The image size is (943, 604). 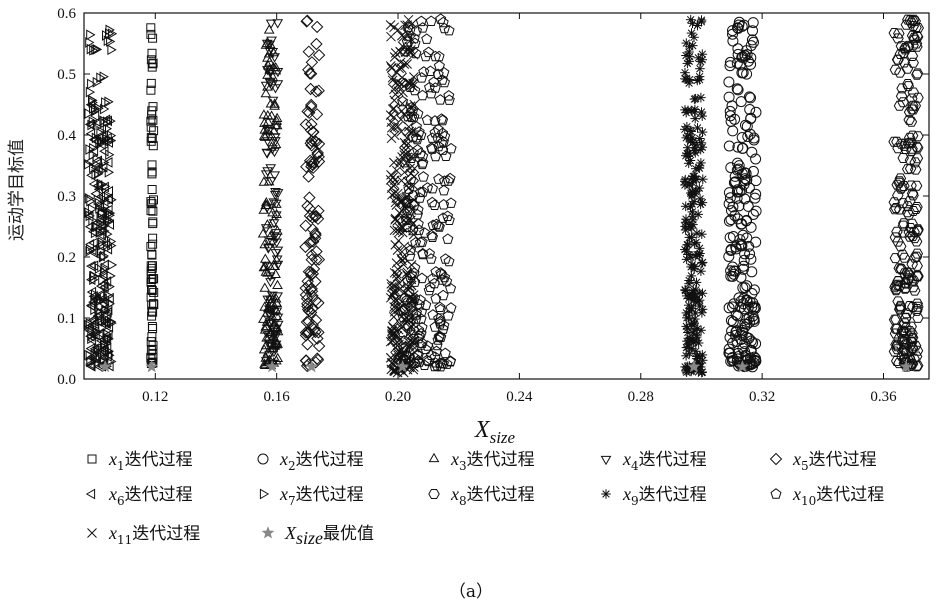 What do you see at coordinates (155, 397) in the screenshot?
I see `x-tick-label: 0.12` at bounding box center [155, 397].